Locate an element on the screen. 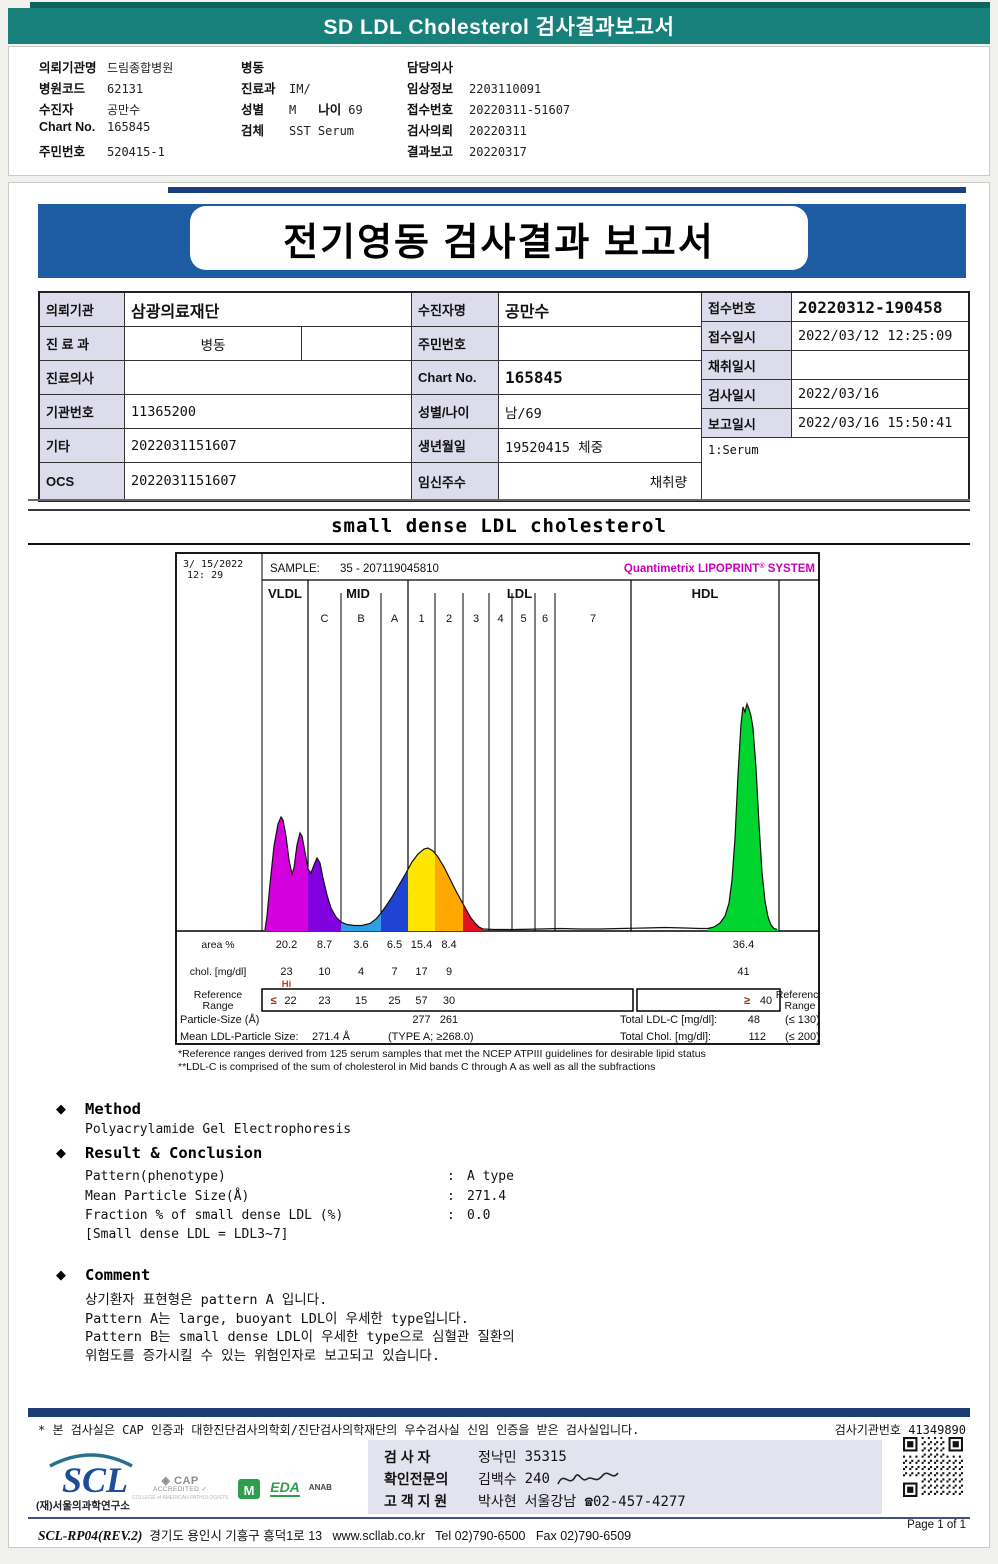 Image resolution: width=998 pixels, height=1564 pixels. chart-row-label-ref: Range is located at coordinates (218, 1006).